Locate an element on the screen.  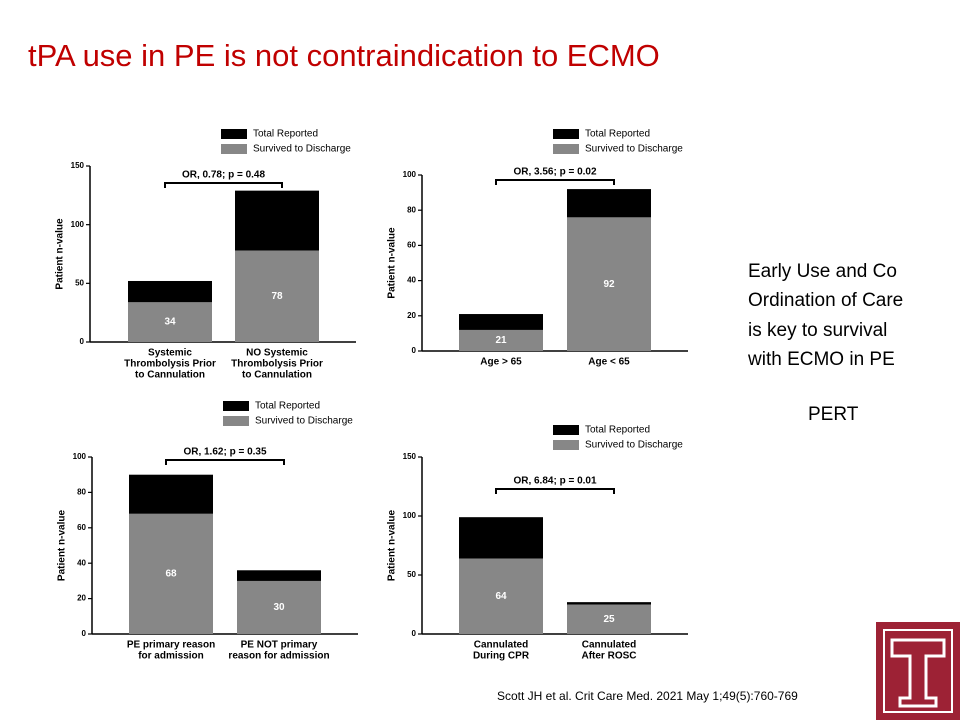
data-label: 92 is located at coordinates (609, 284).